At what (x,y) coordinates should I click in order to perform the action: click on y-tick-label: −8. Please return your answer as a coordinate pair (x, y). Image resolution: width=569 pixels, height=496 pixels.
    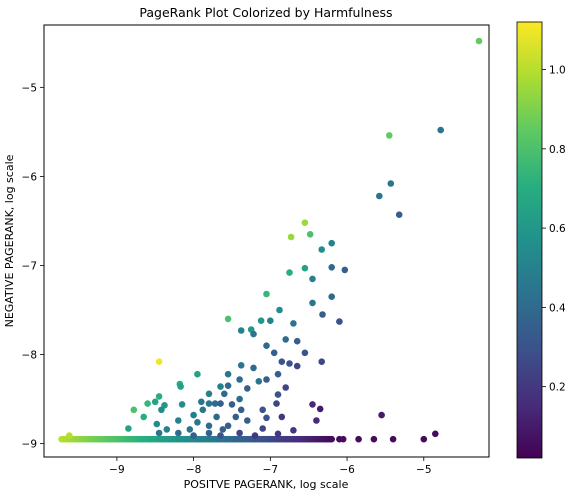
    Looking at the image, I should click on (29, 356).